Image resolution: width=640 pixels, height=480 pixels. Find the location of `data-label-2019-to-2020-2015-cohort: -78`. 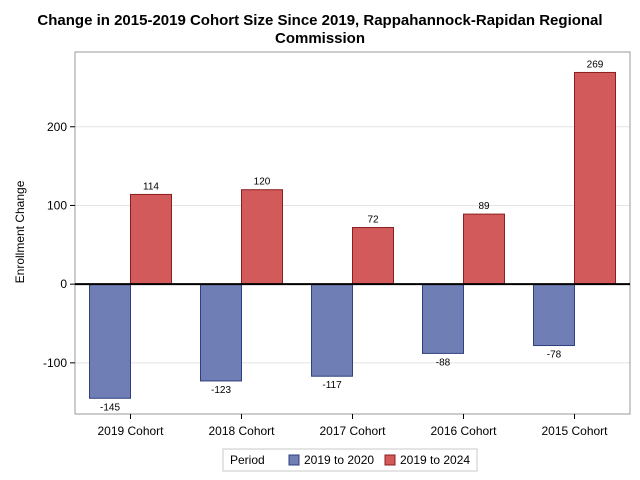

data-label-2019-to-2020-2015-cohort: -78 is located at coordinates (554, 355).